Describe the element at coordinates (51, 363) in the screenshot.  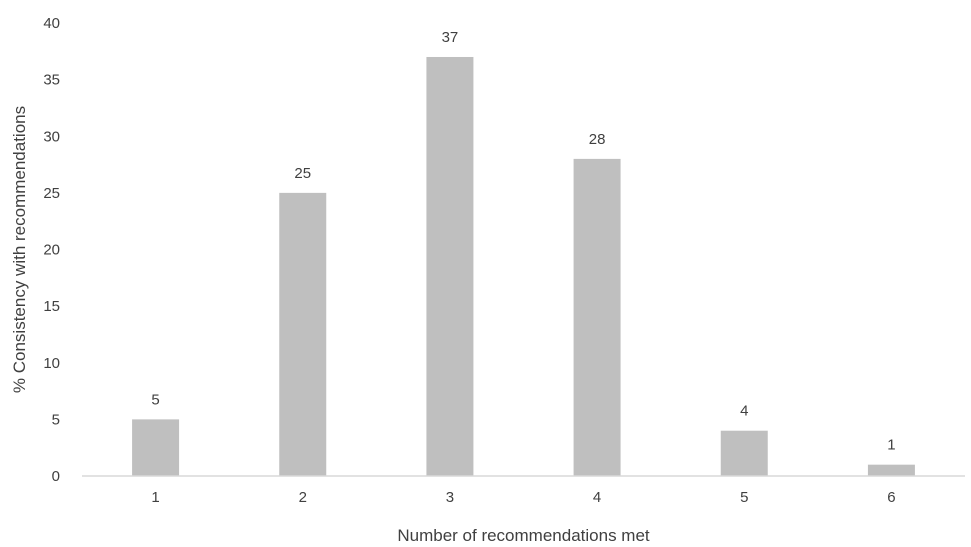
I see `y-tick-label: 10` at that location.